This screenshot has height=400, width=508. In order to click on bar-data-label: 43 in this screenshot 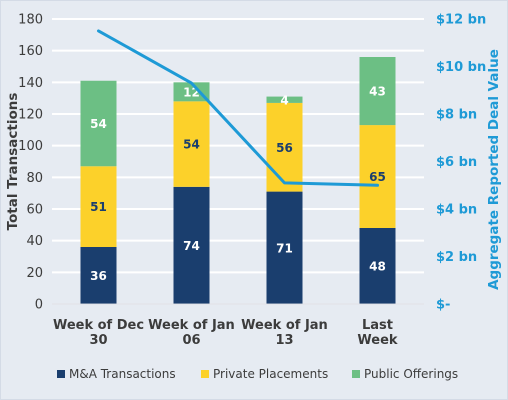, I will do `click(377, 92)`.